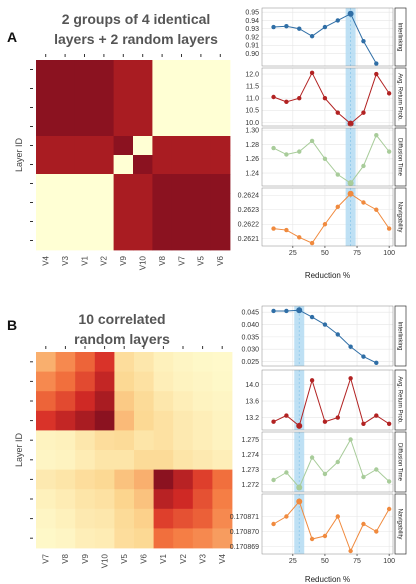  I want to click on y-tick-label: 12.0, so click(252, 74).